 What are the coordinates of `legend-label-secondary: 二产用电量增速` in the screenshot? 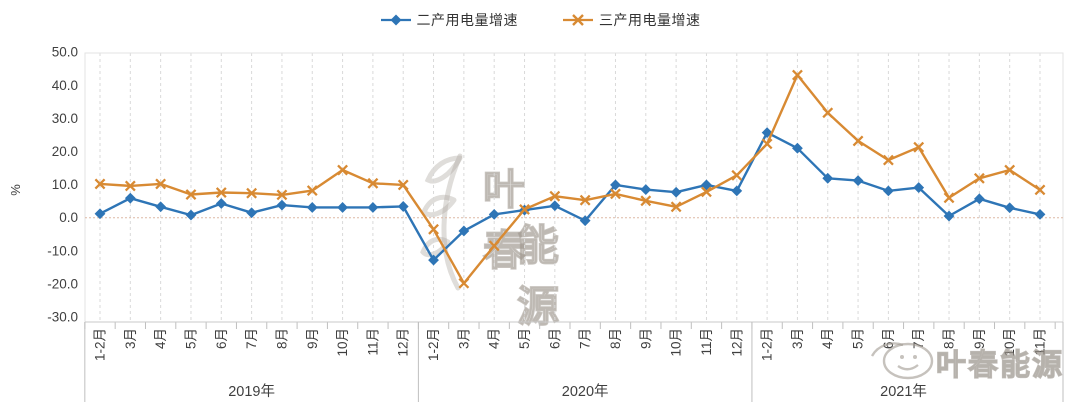 It's located at (467, 20).